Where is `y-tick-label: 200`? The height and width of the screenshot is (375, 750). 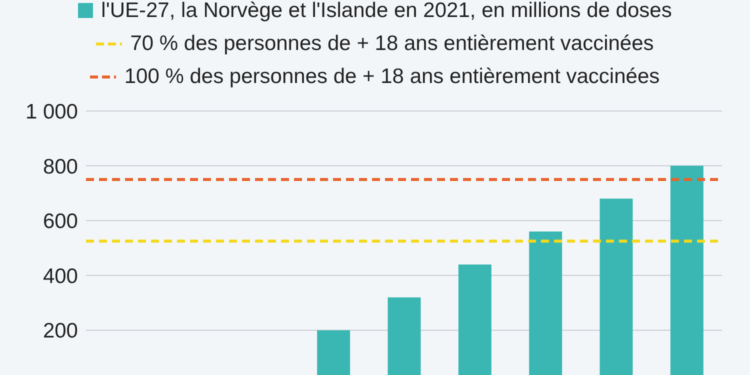
y-tick-label: 200 is located at coordinates (60, 331).